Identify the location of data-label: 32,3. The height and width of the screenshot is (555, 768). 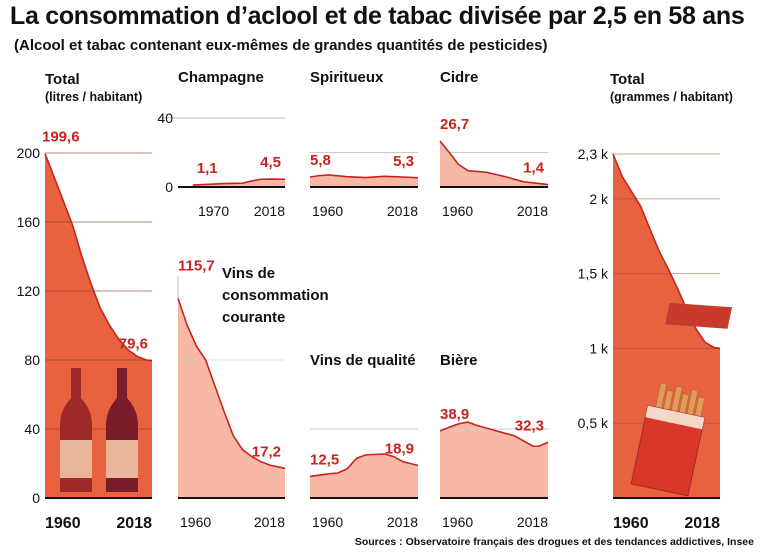
(529, 425).